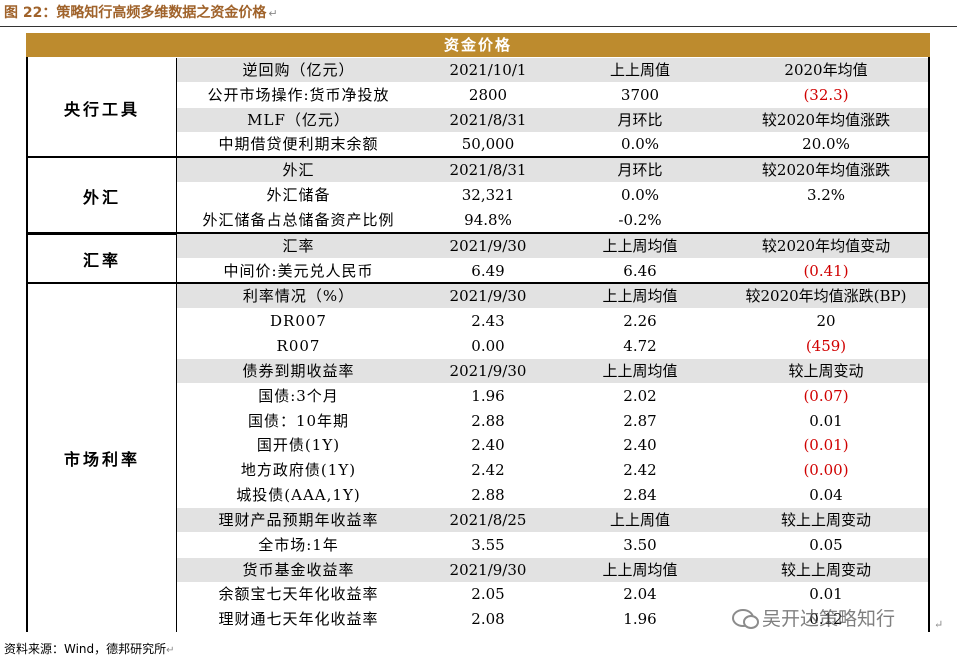  I want to click on table-row: 城投债(AAA,1Y) 2.88 2.84 0.04, so click(552, 495).